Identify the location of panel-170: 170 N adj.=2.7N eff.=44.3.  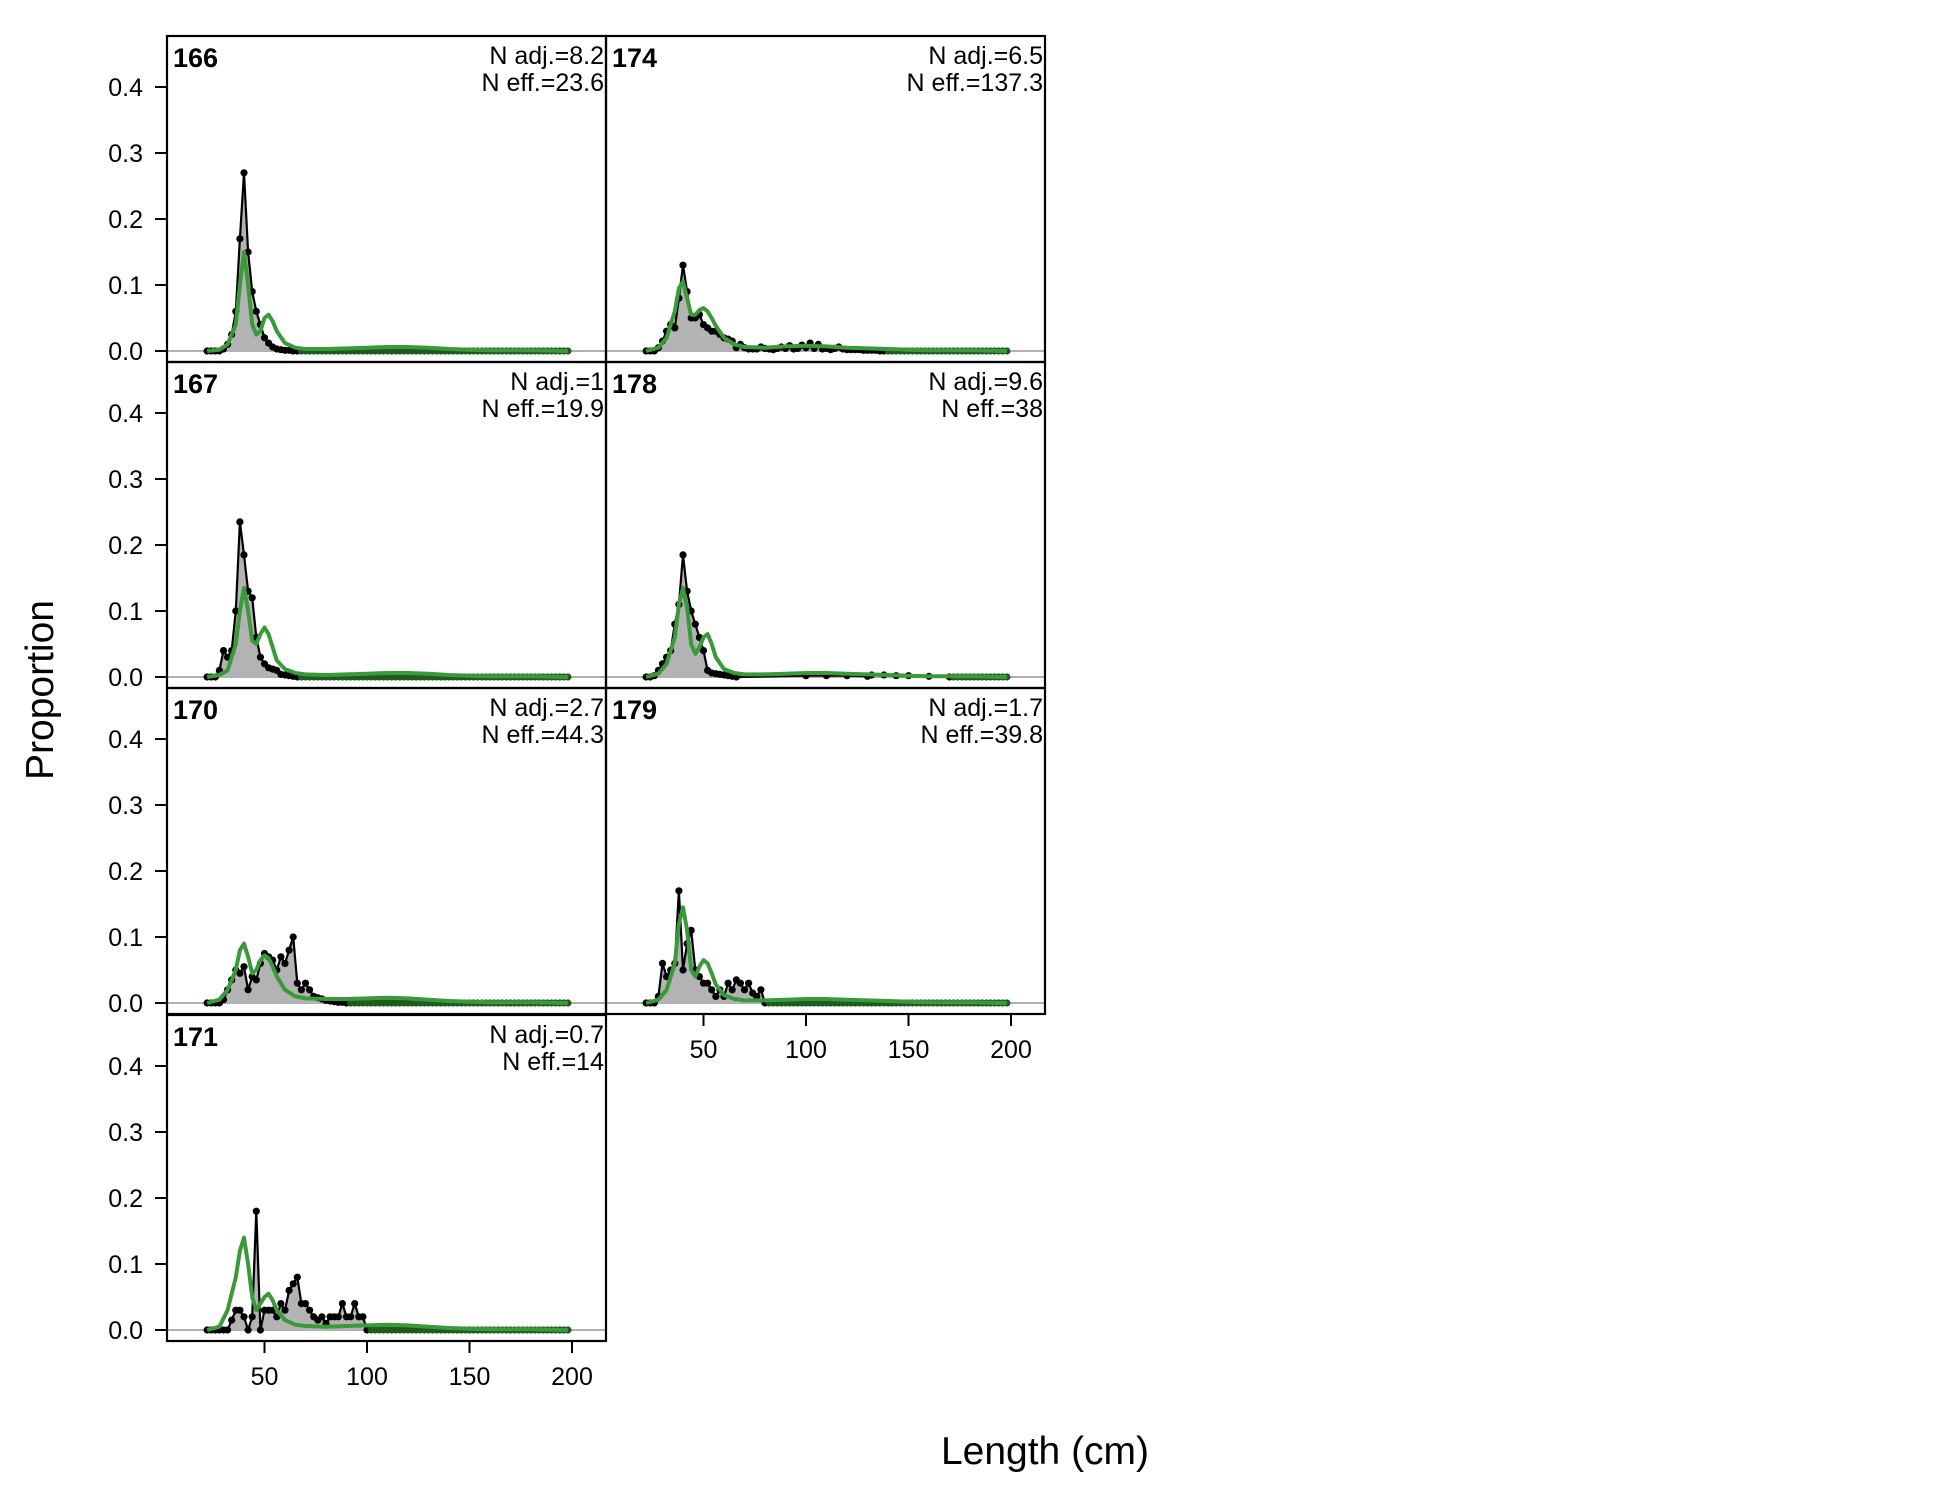
(386, 851).